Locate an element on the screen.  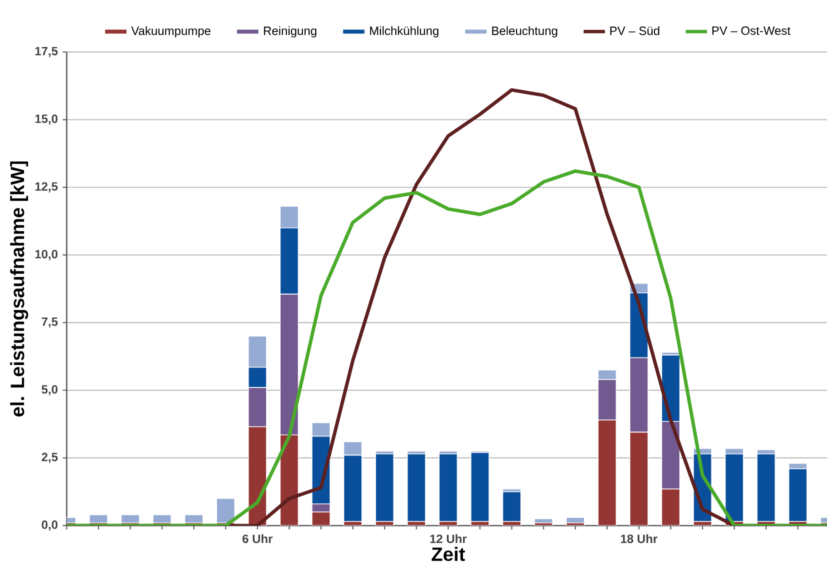
y-tick-label: 7,5 is located at coordinates (50, 322).